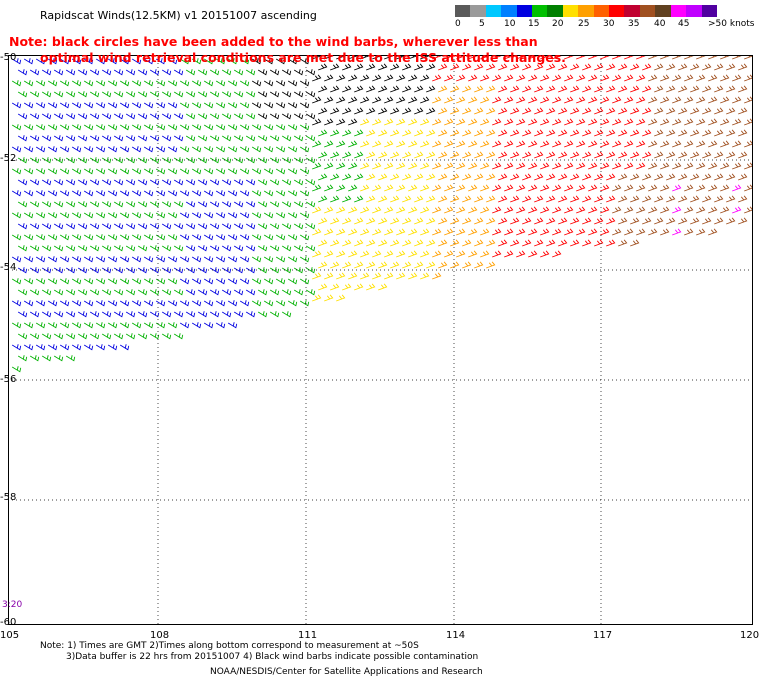 The width and height of the screenshot is (760, 688). Describe the element at coordinates (584, 24) in the screenshot. I see `legend-label: 25` at that location.